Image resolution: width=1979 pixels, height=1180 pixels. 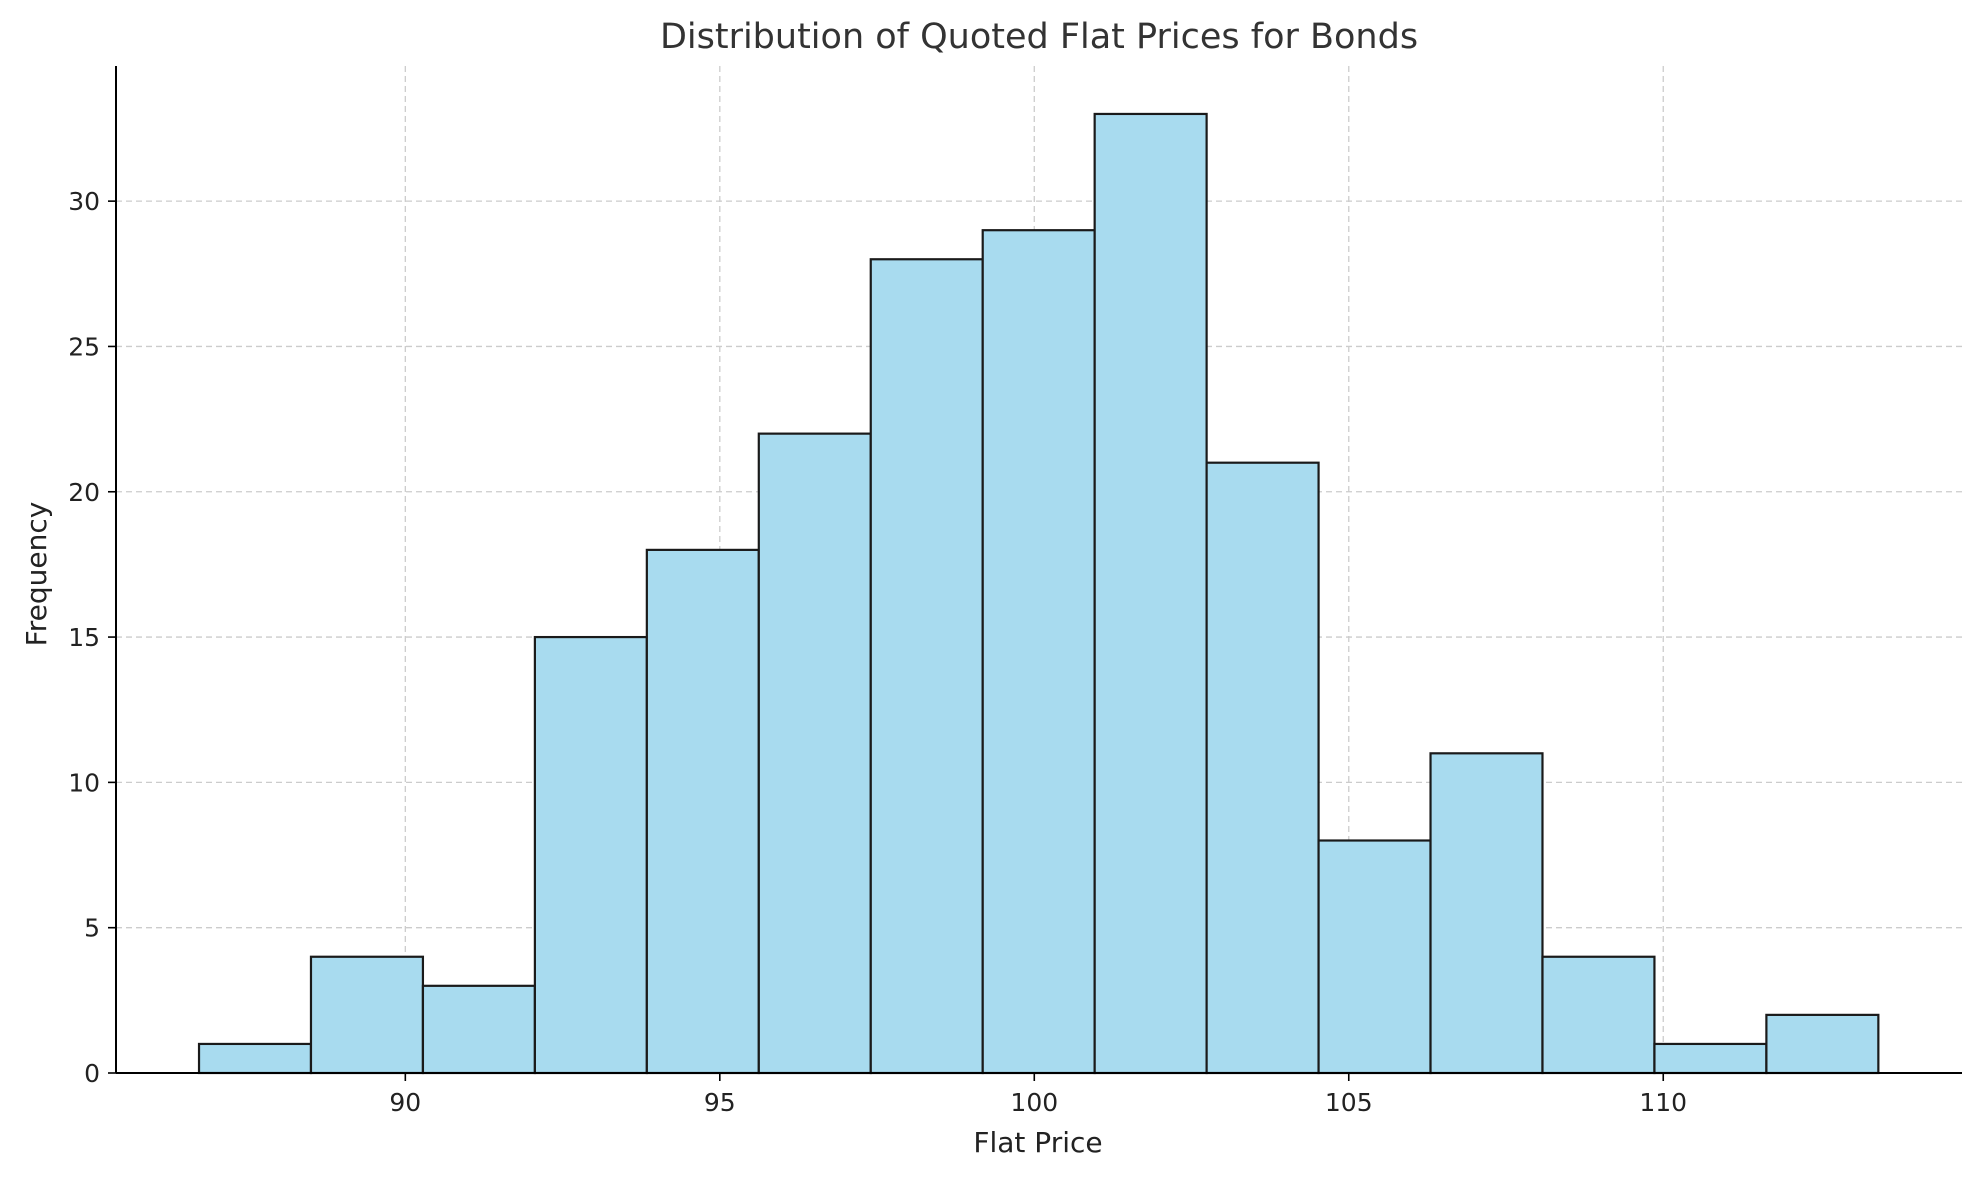 What do you see at coordinates (36, 574) in the screenshot?
I see `y-axis-title: Frequency` at bounding box center [36, 574].